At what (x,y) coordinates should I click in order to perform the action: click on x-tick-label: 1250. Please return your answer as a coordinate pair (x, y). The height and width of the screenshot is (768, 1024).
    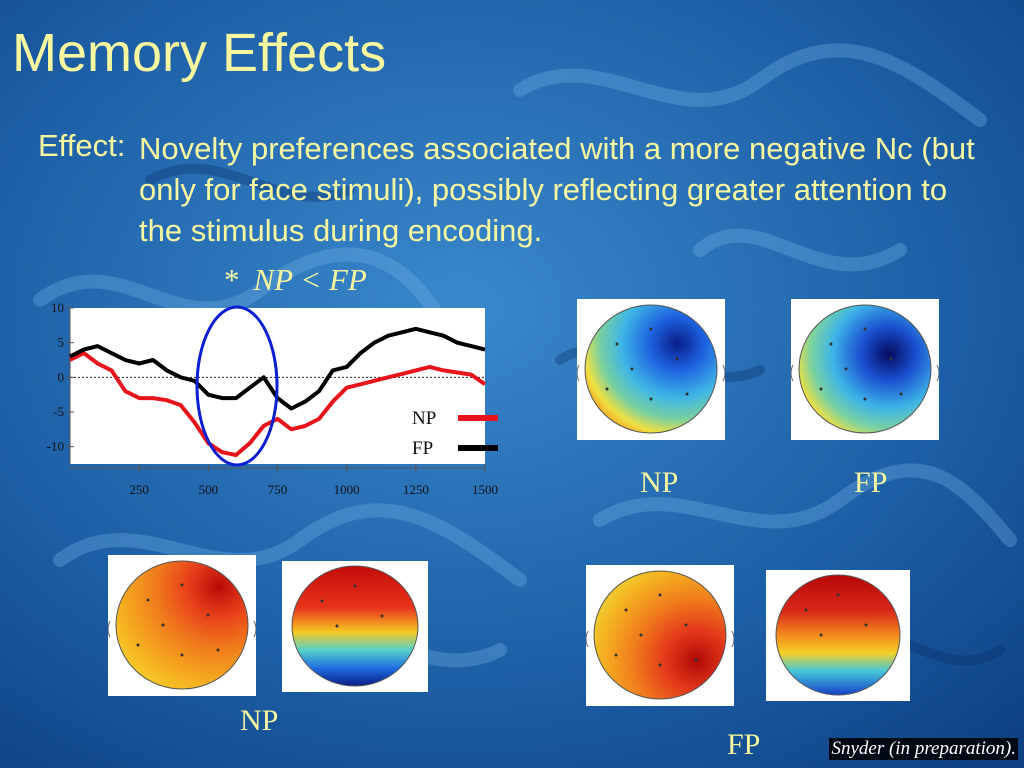
    Looking at the image, I should click on (416, 489).